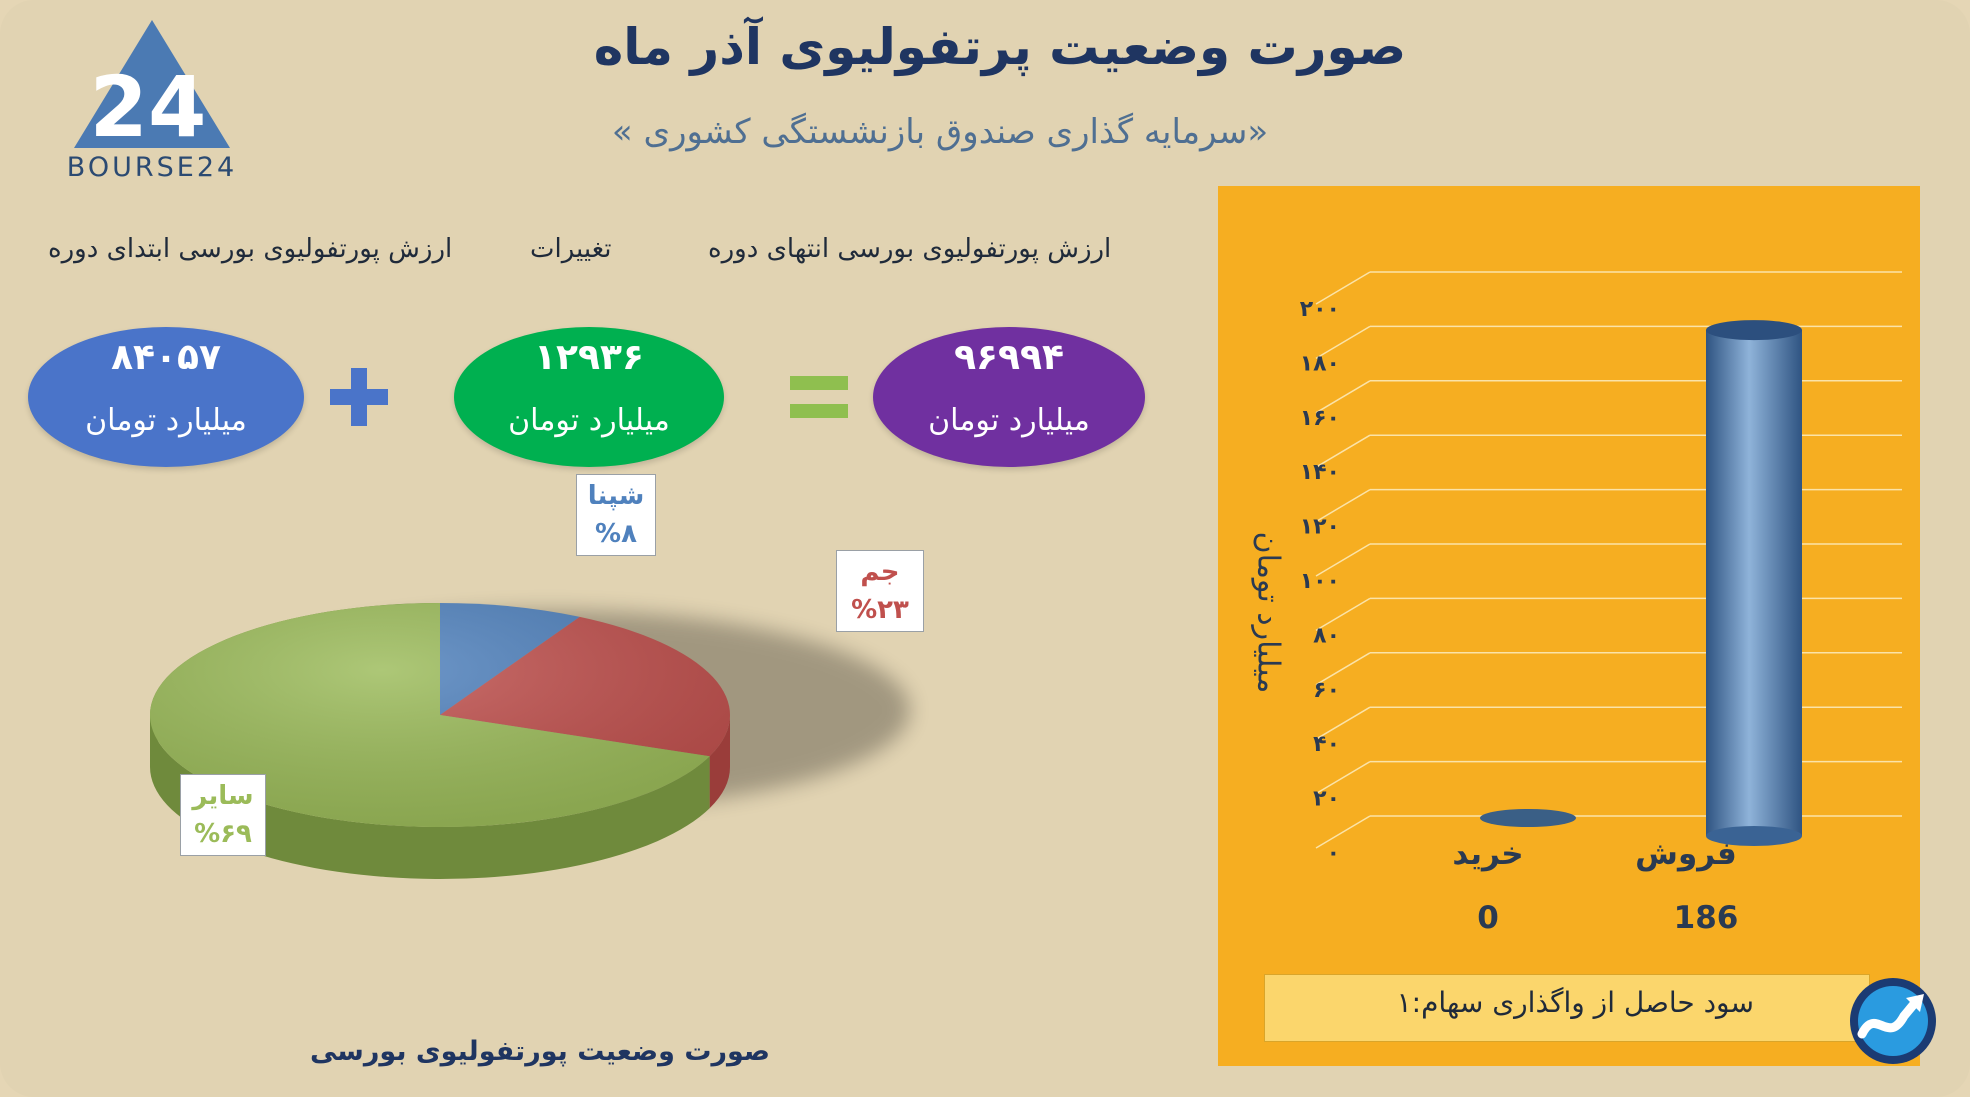  What do you see at coordinates (1326, 635) in the screenshot?
I see `y-tick-4: ۸۰` at bounding box center [1326, 635].